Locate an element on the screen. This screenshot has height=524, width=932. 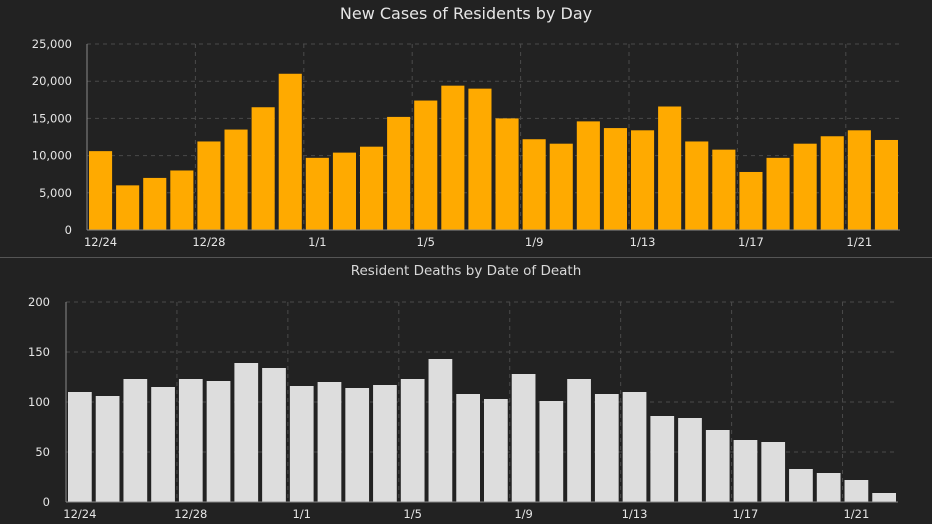
y-tick-label: 25,000 is located at coordinates (52, 44).